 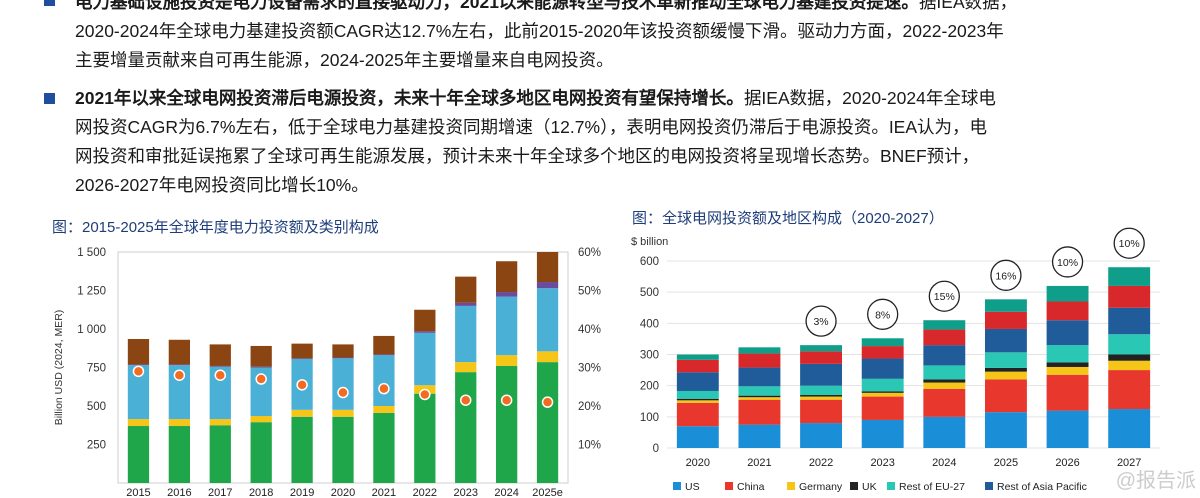 I want to click on y-tick-label: 1 250, so click(x=91, y=292).